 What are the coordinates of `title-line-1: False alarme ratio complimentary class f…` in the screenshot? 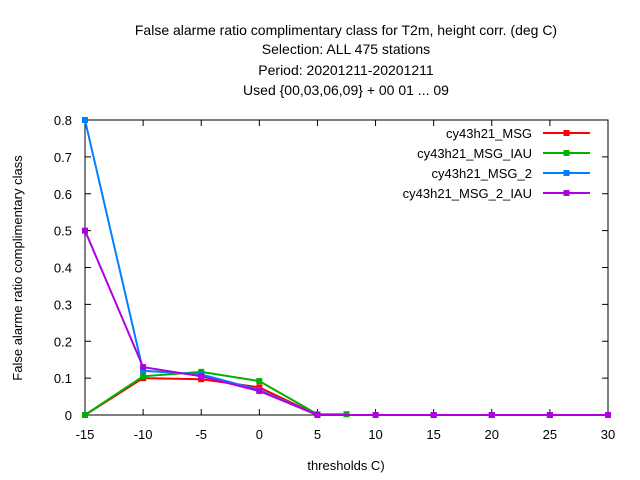 It's located at (346, 30).